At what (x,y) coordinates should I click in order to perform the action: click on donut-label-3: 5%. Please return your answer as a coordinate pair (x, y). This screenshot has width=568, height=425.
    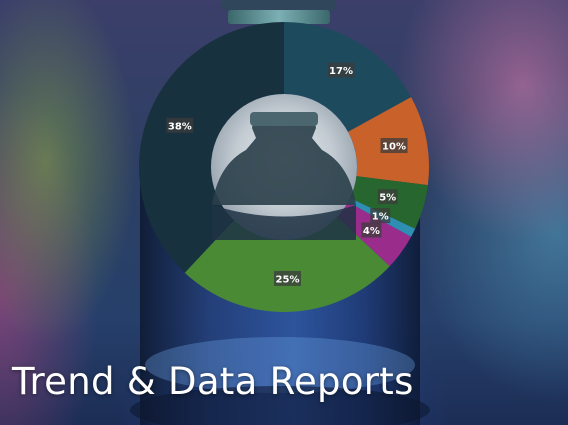
    Looking at the image, I should click on (387, 198).